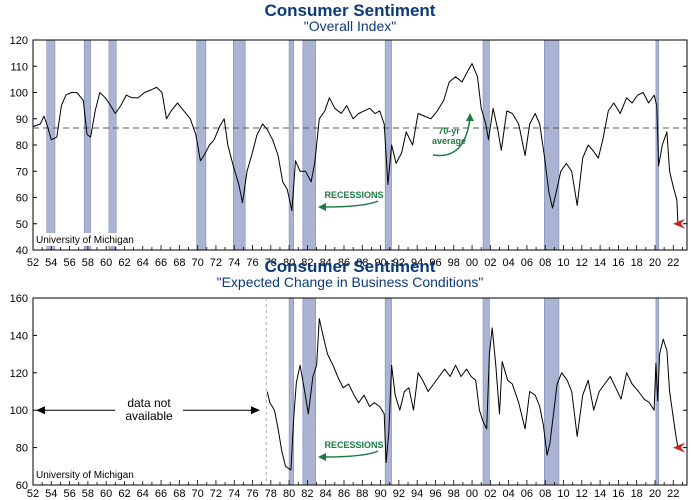  What do you see at coordinates (350, 282) in the screenshot?
I see `chart-subtitle: "Expected Change in Business Conditions"` at bounding box center [350, 282].